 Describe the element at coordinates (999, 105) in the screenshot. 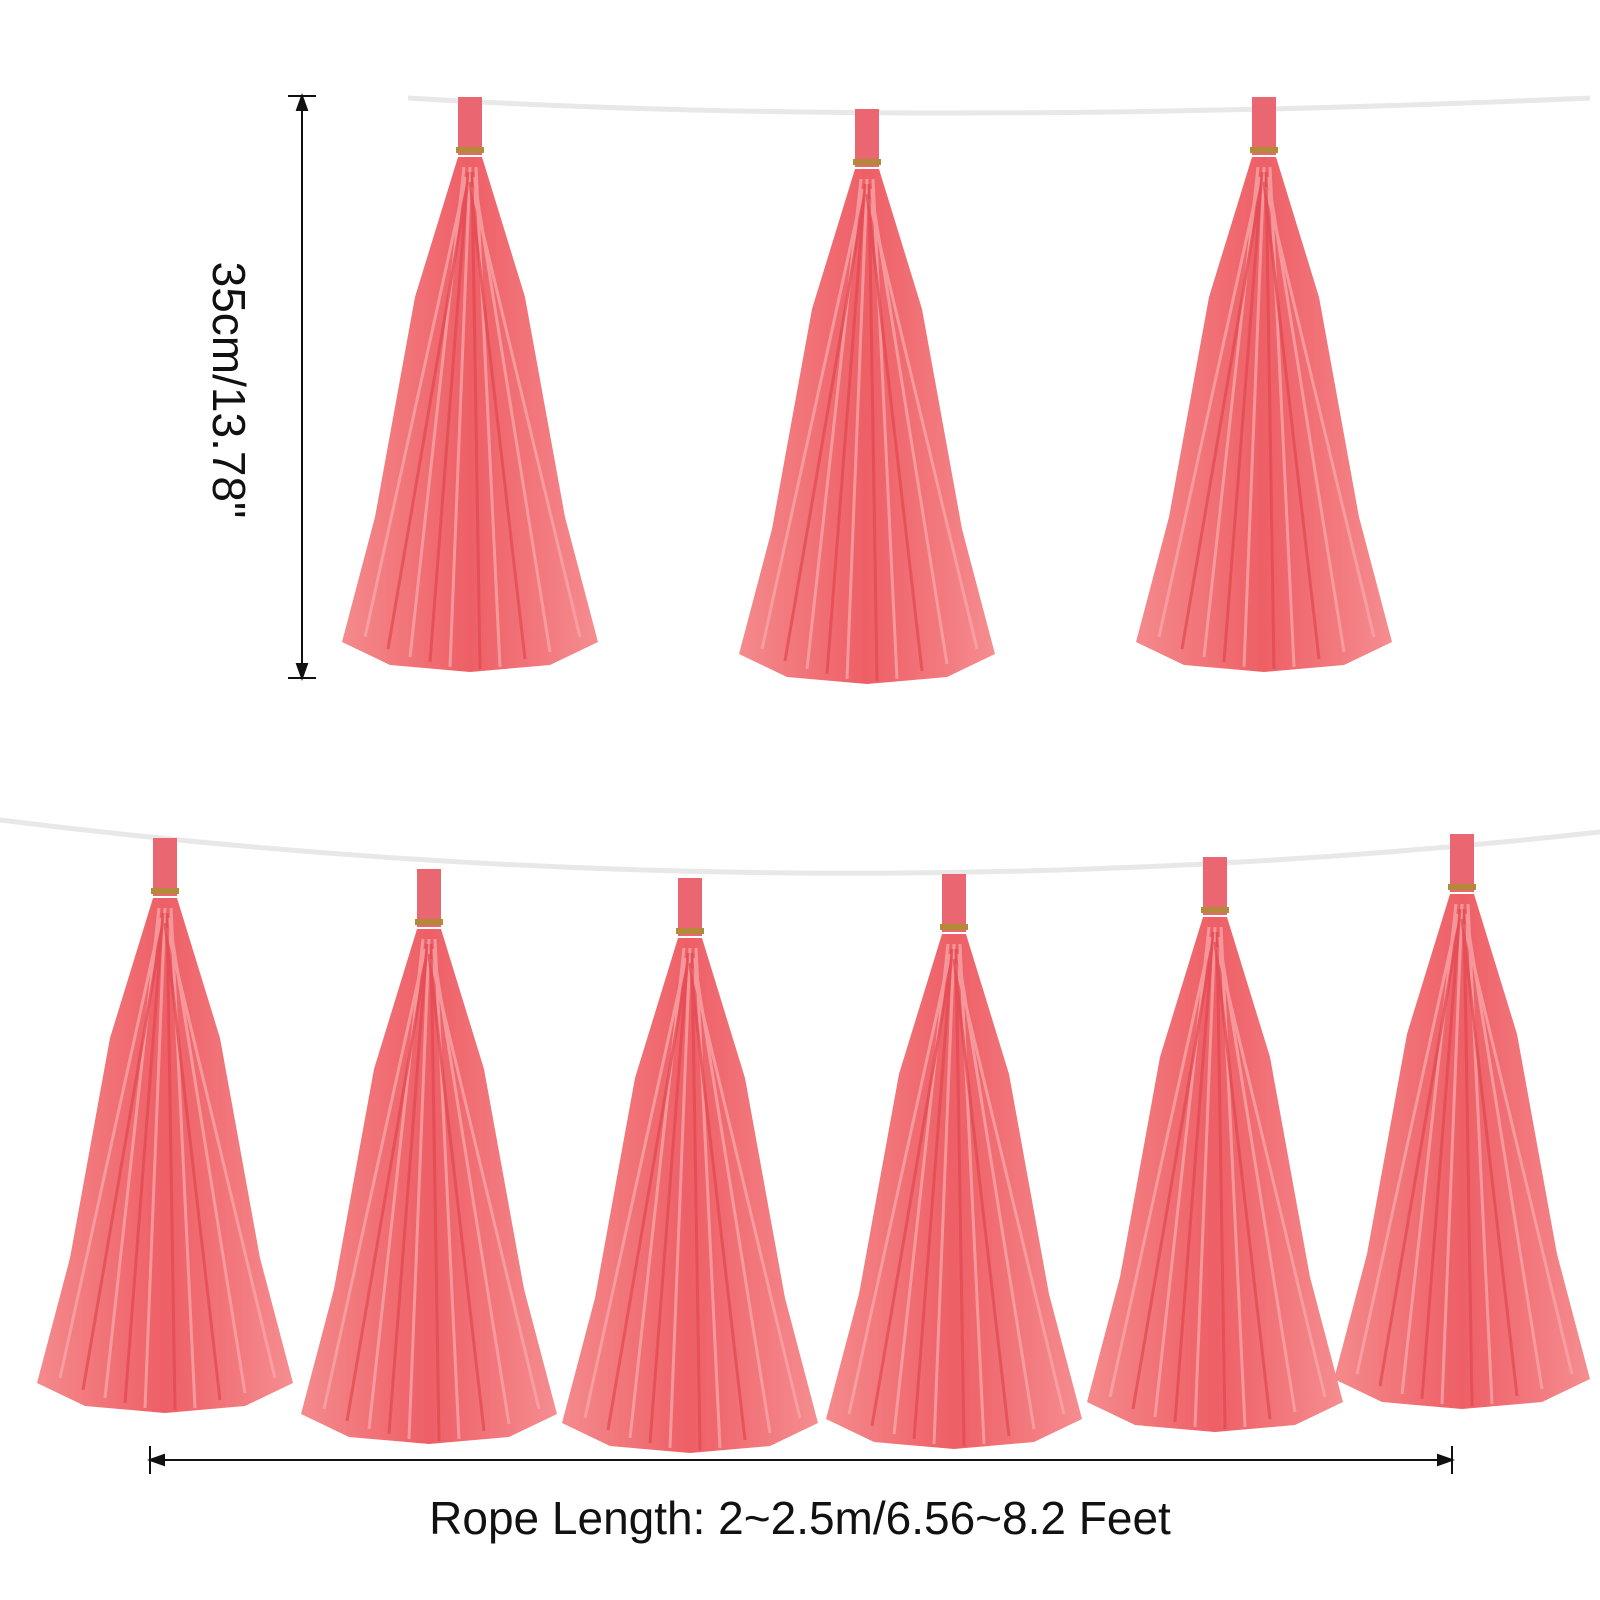

I see `rope-top` at that location.